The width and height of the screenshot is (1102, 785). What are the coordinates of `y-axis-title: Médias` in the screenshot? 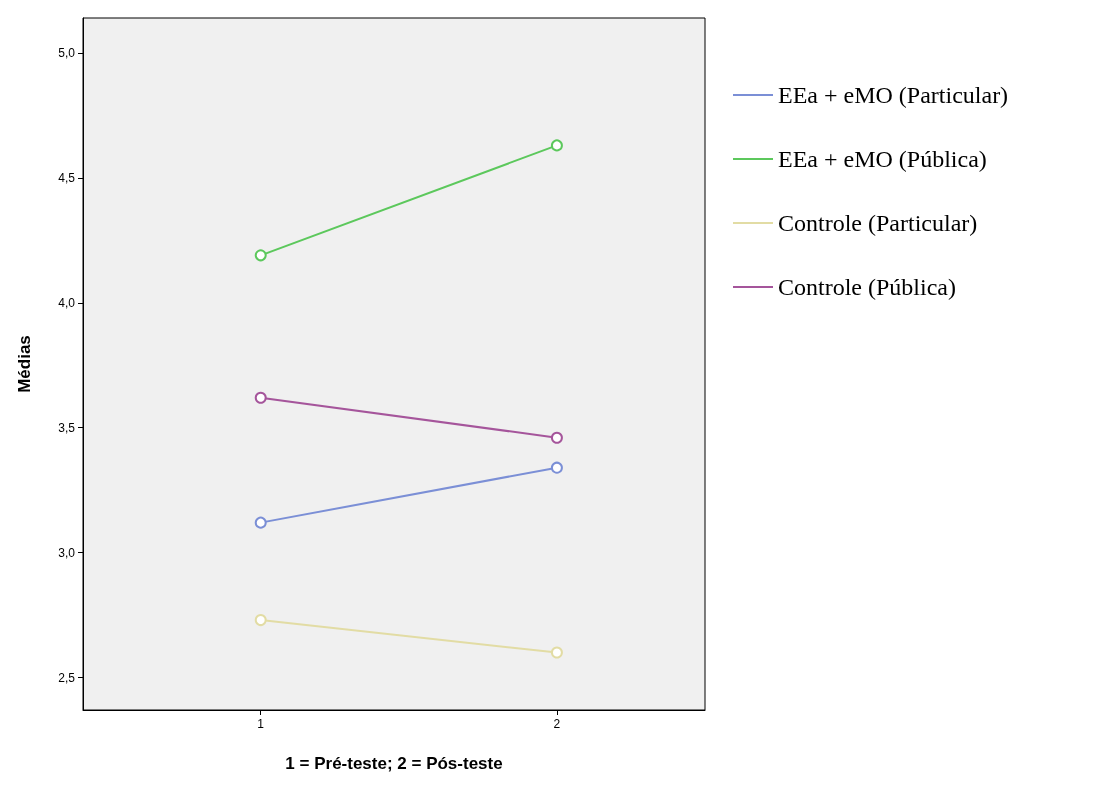 It's located at (24, 364).